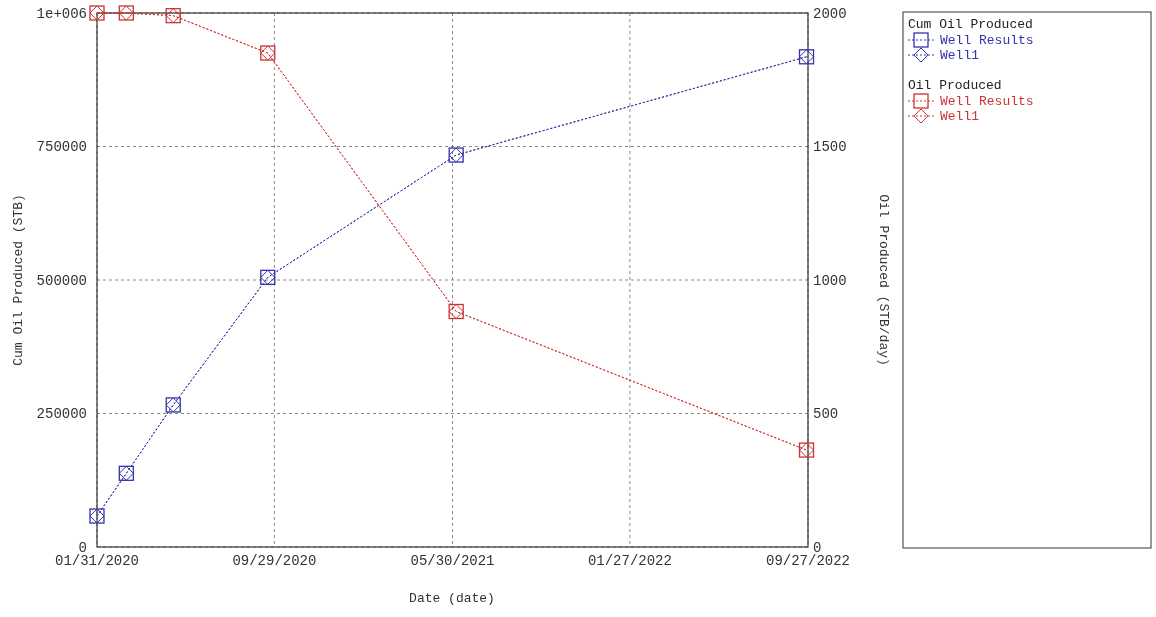 This screenshot has width=1156, height=617. Describe the element at coordinates (452, 598) in the screenshot. I see `x-axis-title: Date (date)` at that location.